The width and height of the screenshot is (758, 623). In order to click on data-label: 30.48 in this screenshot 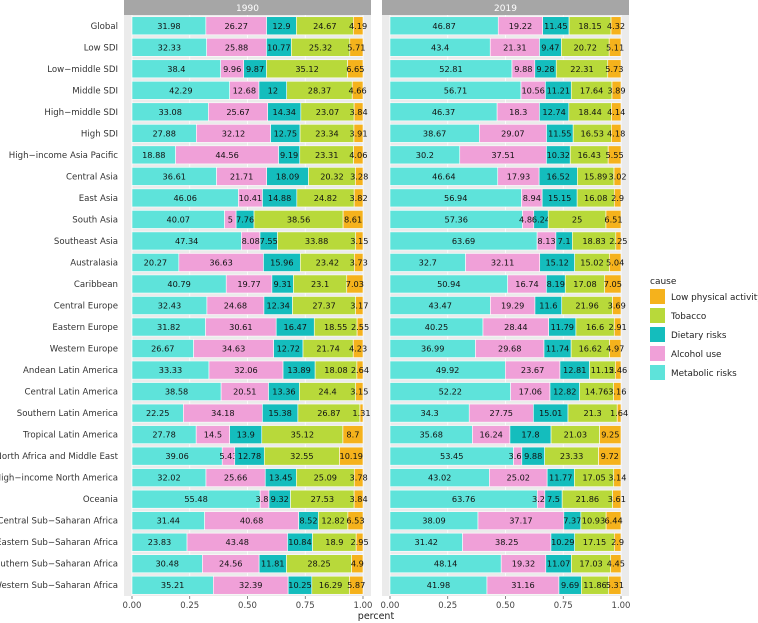, I will do `click(166, 564)`.